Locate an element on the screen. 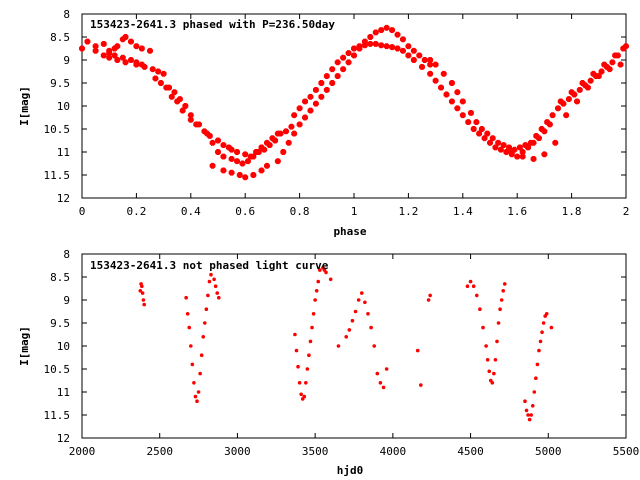 The image size is (640, 480). phased-y-tick-label: 9 is located at coordinates (66, 60).